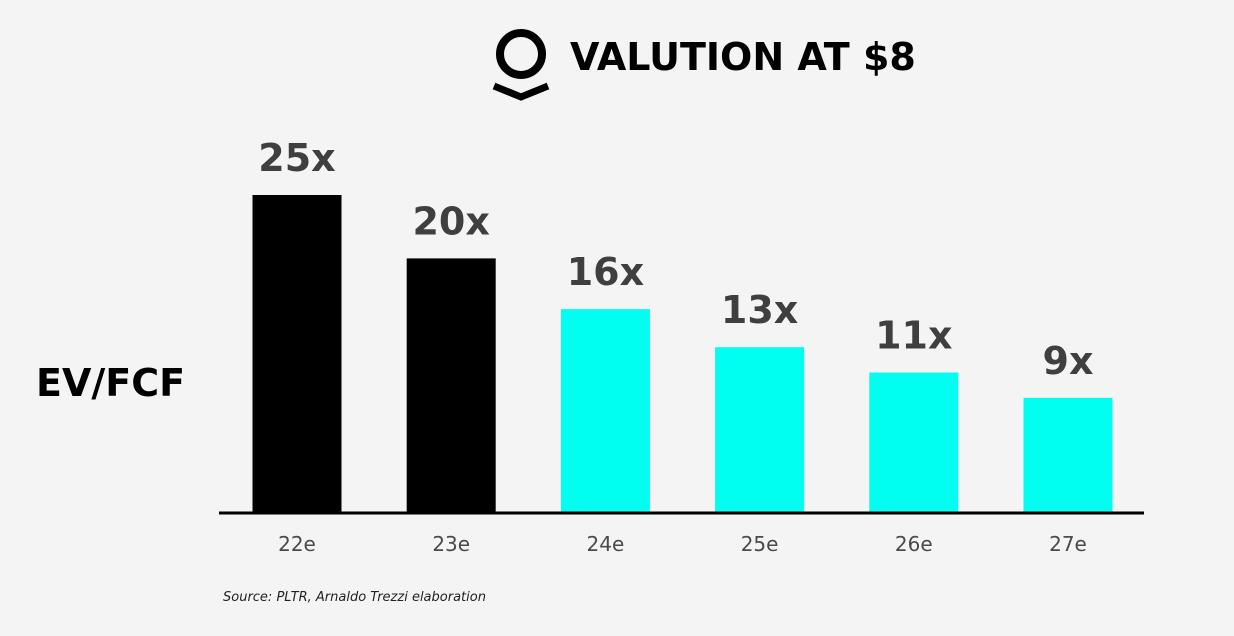 Image resolution: width=1234 pixels, height=636 pixels. What do you see at coordinates (110, 383) in the screenshot?
I see `y-axis-label: EV/FCF` at bounding box center [110, 383].